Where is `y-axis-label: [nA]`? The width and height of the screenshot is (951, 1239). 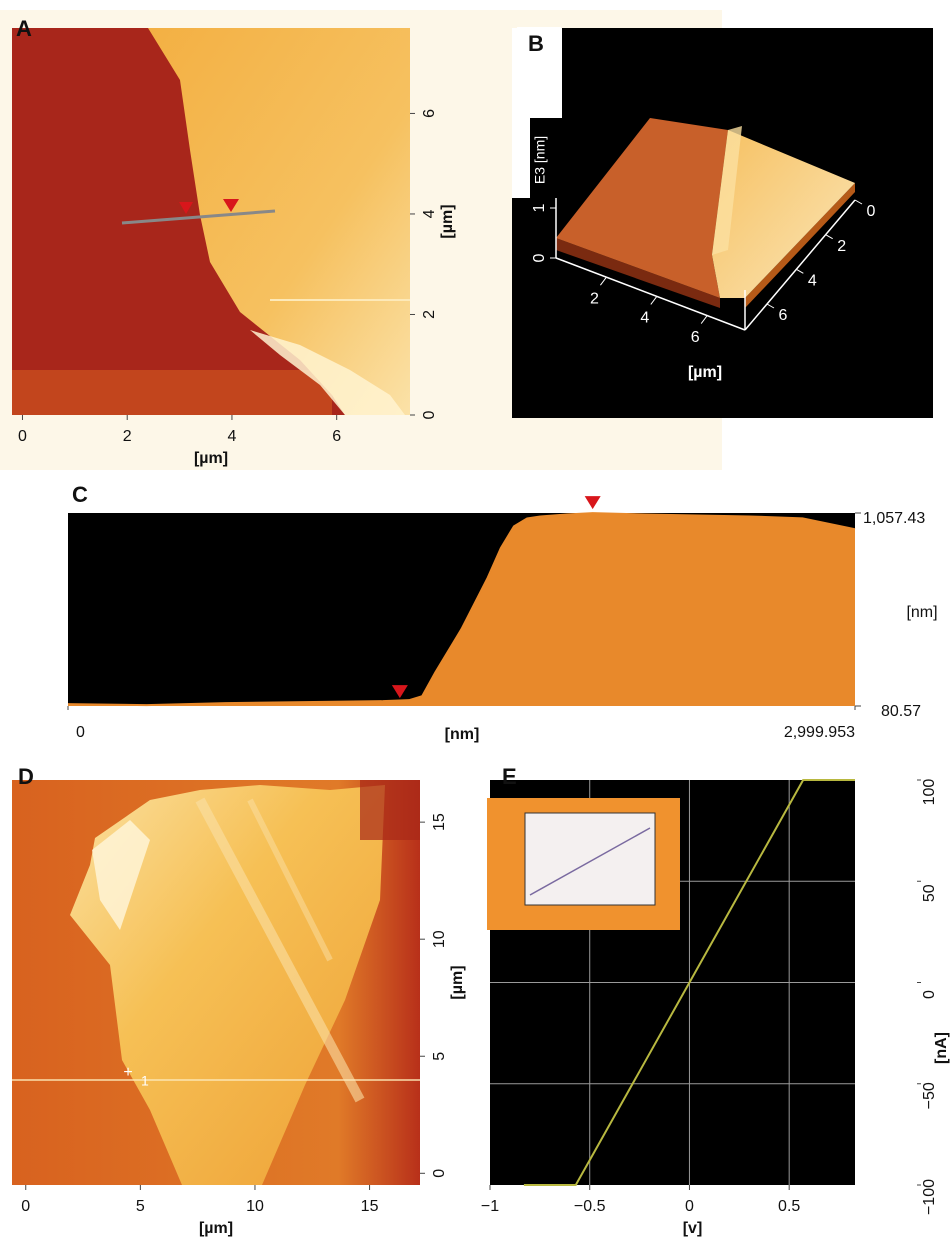
y-axis-label: [nA] is located at coordinates (941, 1048).